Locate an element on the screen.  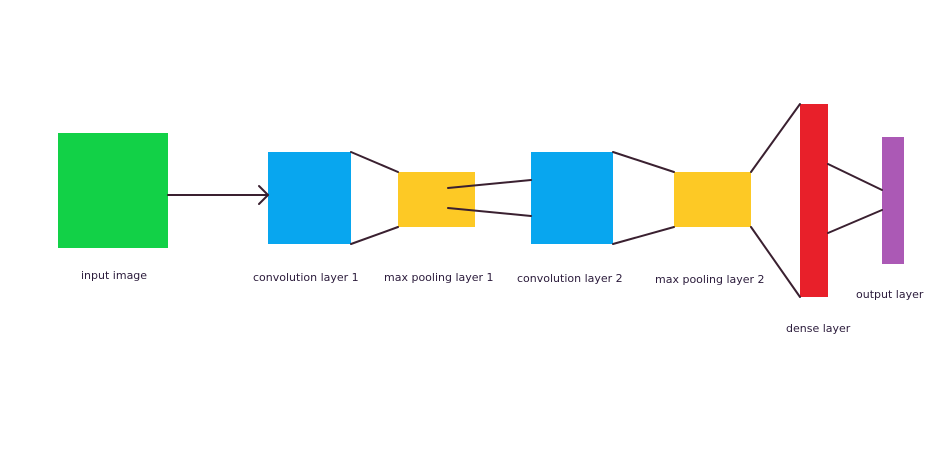
pool2-dense-connector-top is located at coordinates (775, 138).